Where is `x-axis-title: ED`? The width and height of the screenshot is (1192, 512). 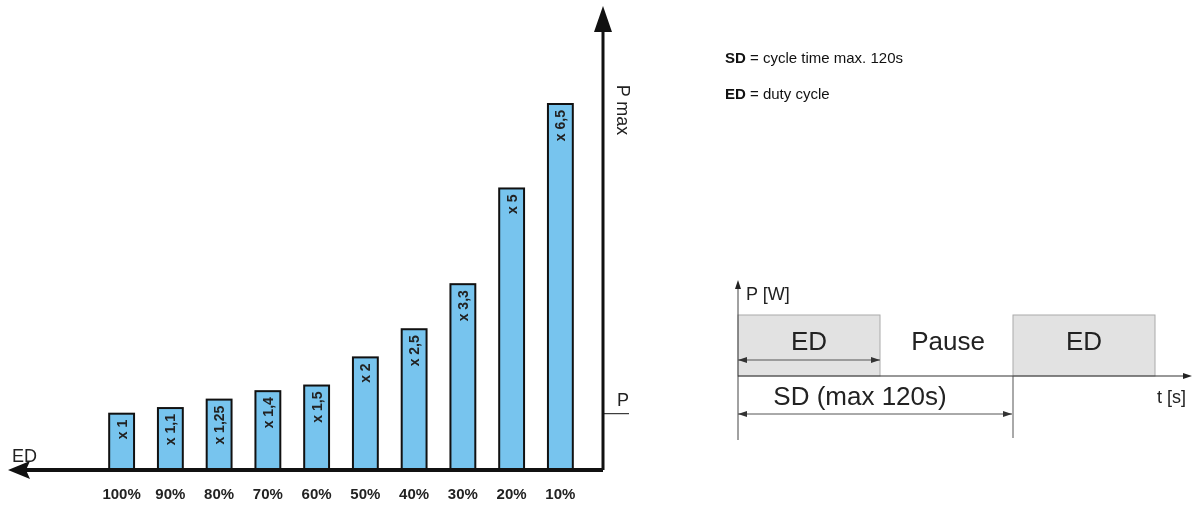 x-axis-title: ED is located at coordinates (25, 456).